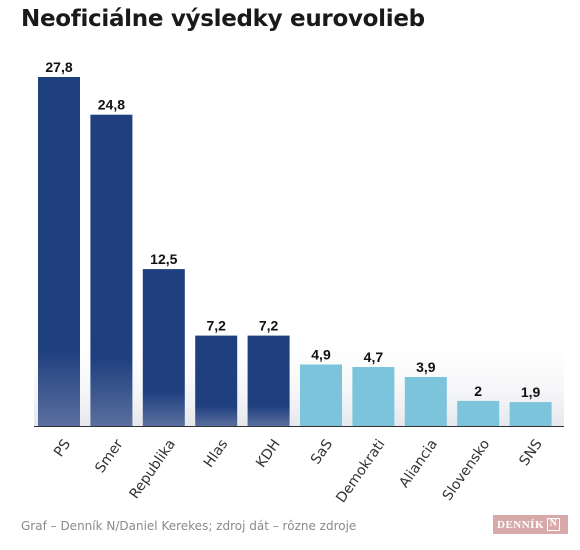 The image size is (580, 550). What do you see at coordinates (530, 453) in the screenshot?
I see `category-label-sns: SNS` at bounding box center [530, 453].